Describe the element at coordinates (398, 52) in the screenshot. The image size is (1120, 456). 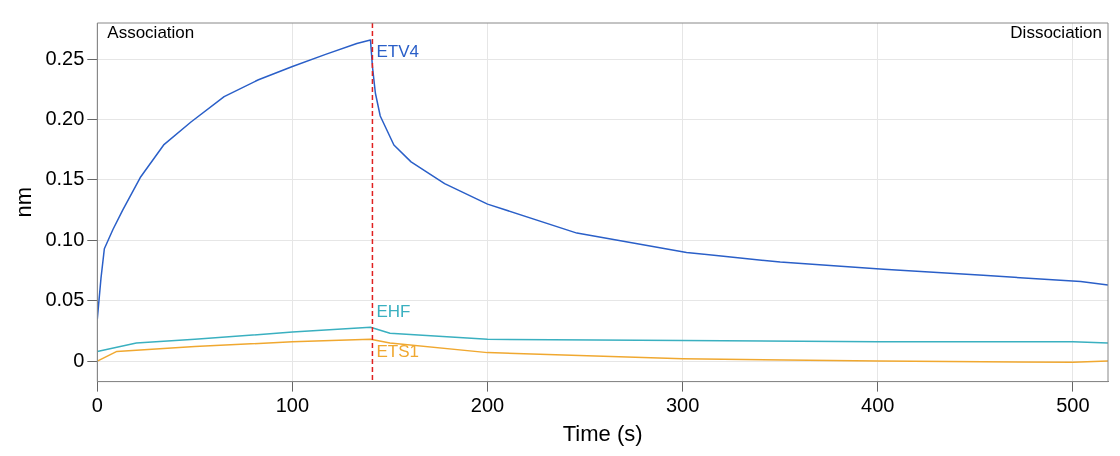
I see `series-label: ETV4` at that location.